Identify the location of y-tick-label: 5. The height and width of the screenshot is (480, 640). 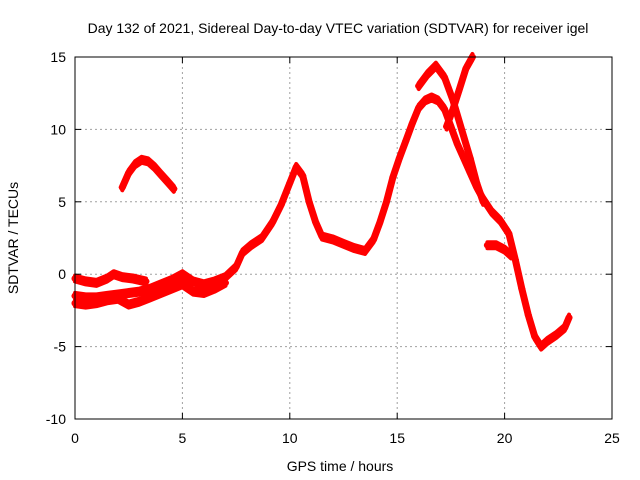
(62, 202).